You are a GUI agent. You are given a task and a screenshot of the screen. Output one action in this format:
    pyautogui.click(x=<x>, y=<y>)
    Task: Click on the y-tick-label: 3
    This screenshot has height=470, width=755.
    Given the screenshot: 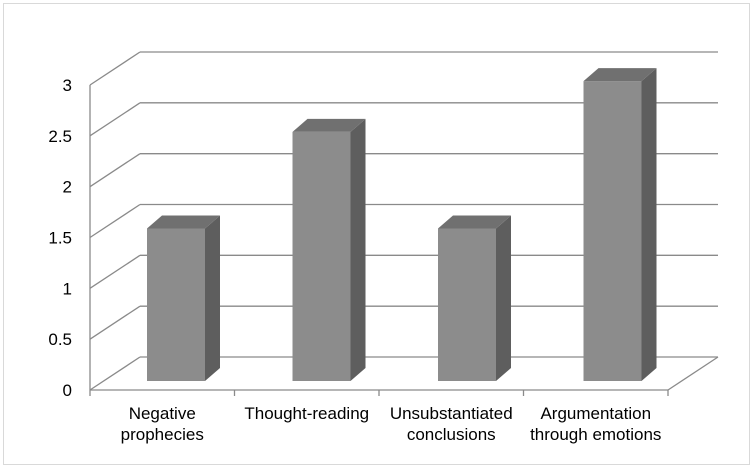 What is the action you would take?
    pyautogui.click(x=67, y=85)
    